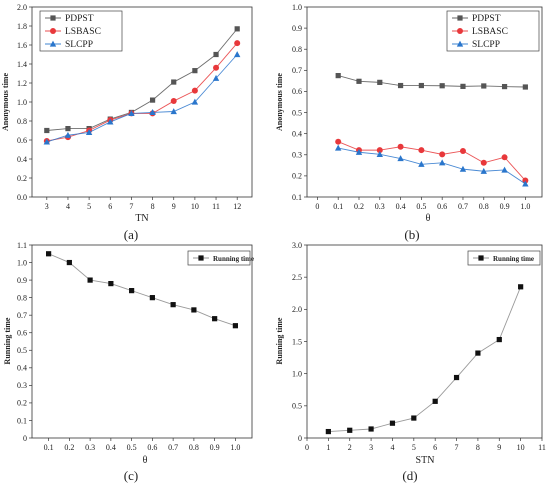 The height and width of the screenshot is (486, 550). I want to click on panel-label: (c), so click(131, 475).